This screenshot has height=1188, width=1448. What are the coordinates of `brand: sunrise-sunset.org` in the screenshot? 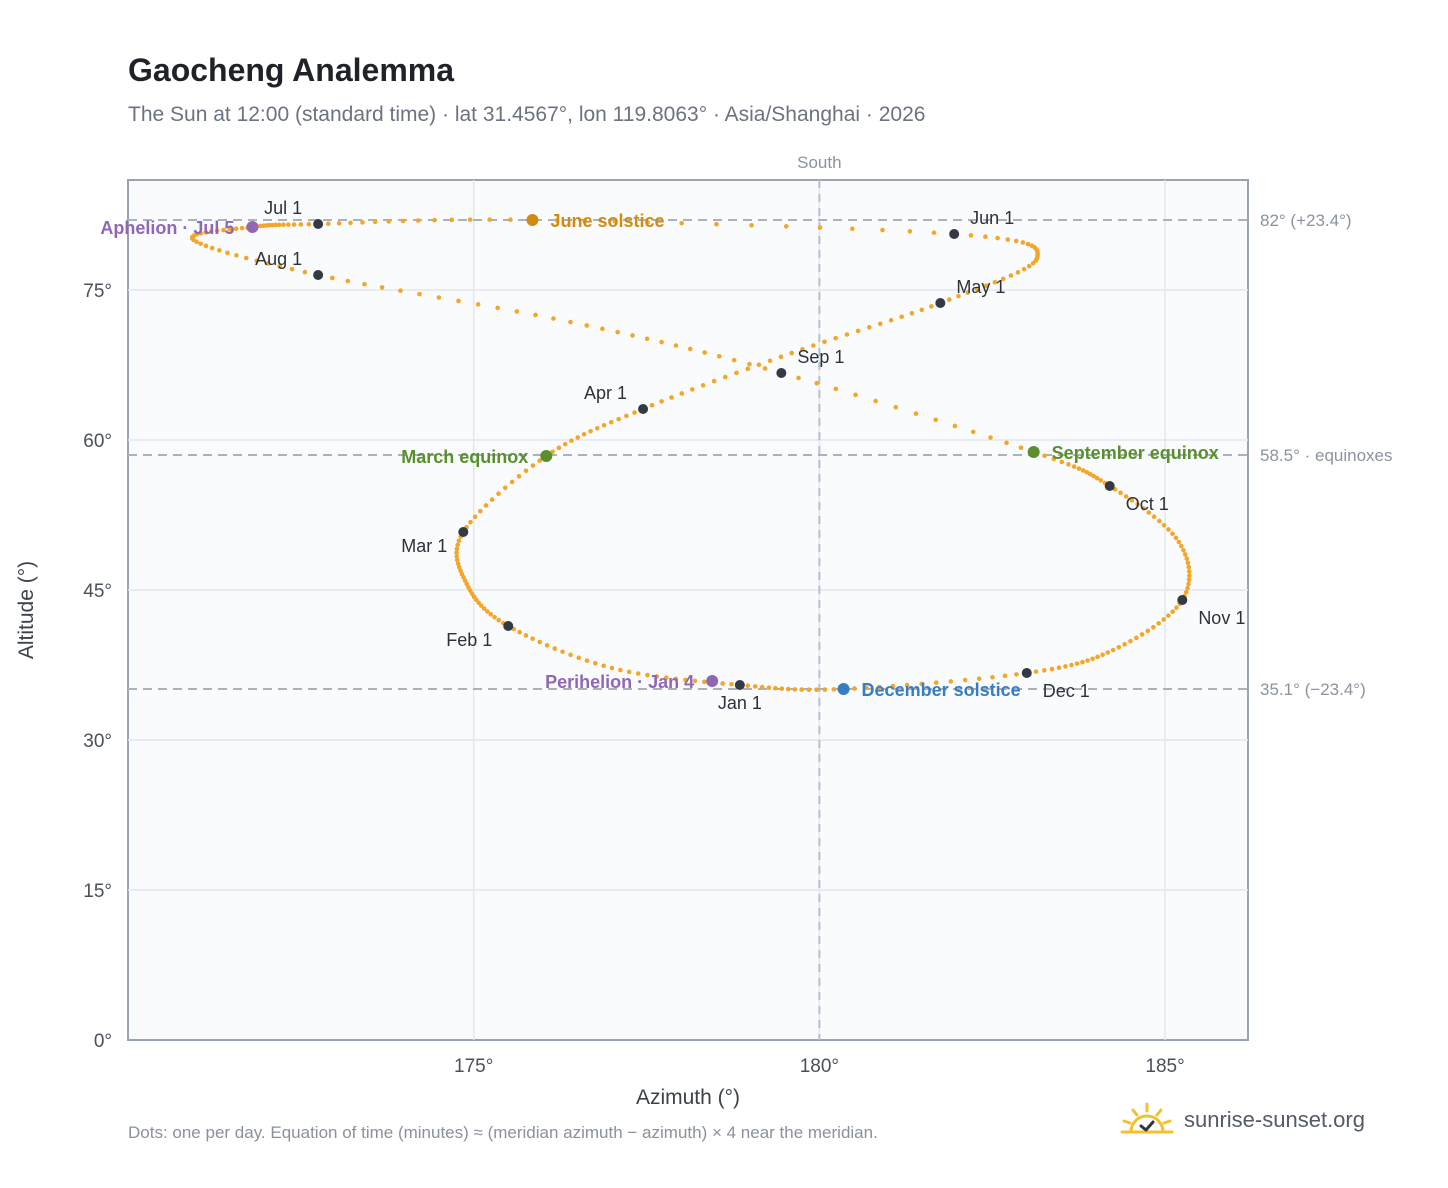 It's located at (1242, 1120).